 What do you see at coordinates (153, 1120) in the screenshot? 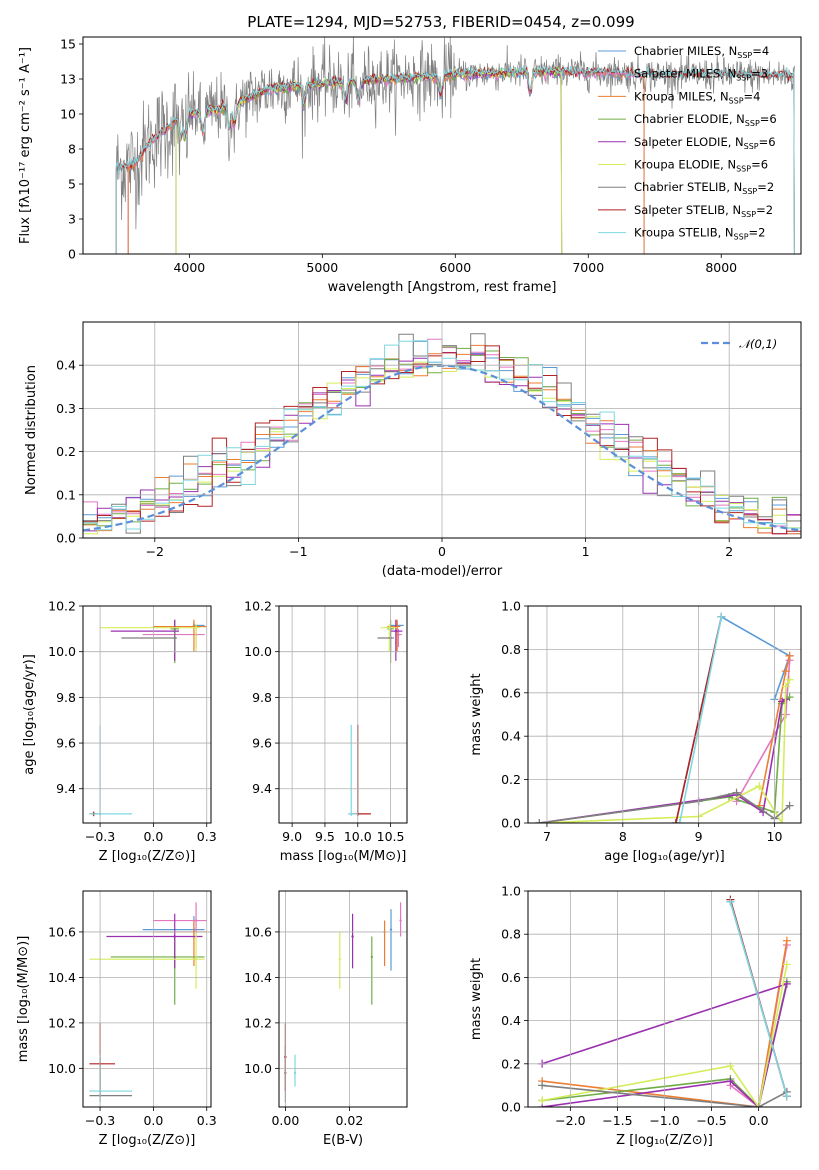
I see `mass-vs-Z-xtick-label: 0.0` at bounding box center [153, 1120].